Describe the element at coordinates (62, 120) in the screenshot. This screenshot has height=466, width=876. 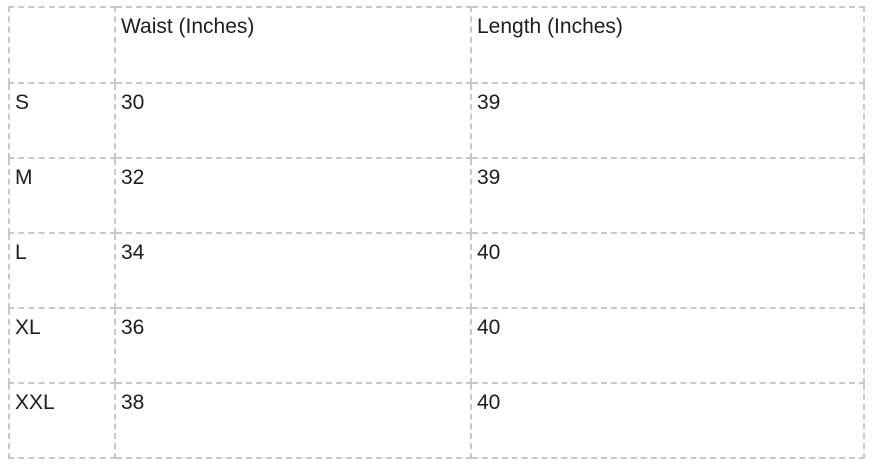
I see `cell-size: S` at that location.